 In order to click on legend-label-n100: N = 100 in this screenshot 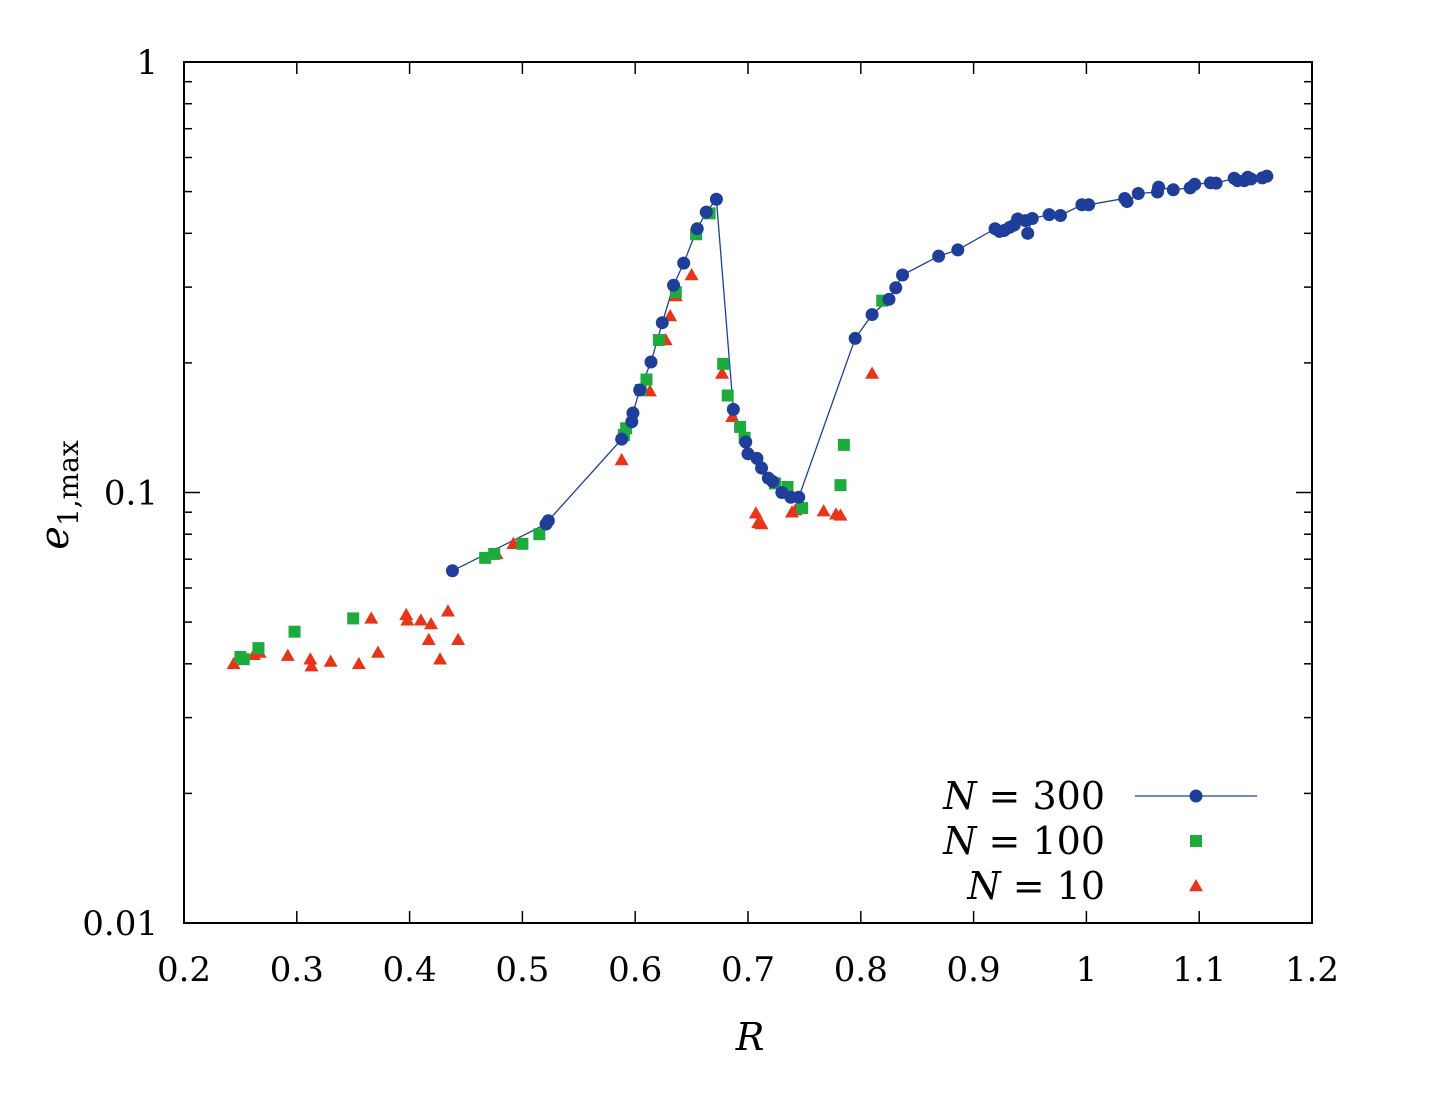, I will do `click(1023, 841)`.